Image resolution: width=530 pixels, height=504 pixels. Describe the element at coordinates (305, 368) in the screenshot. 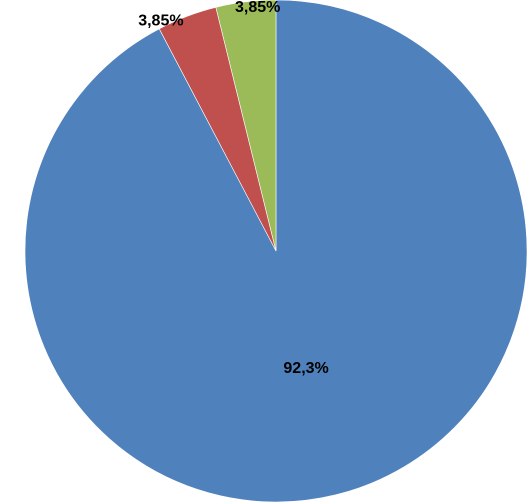

I see `pie-data-label-1: 92,3%` at that location.